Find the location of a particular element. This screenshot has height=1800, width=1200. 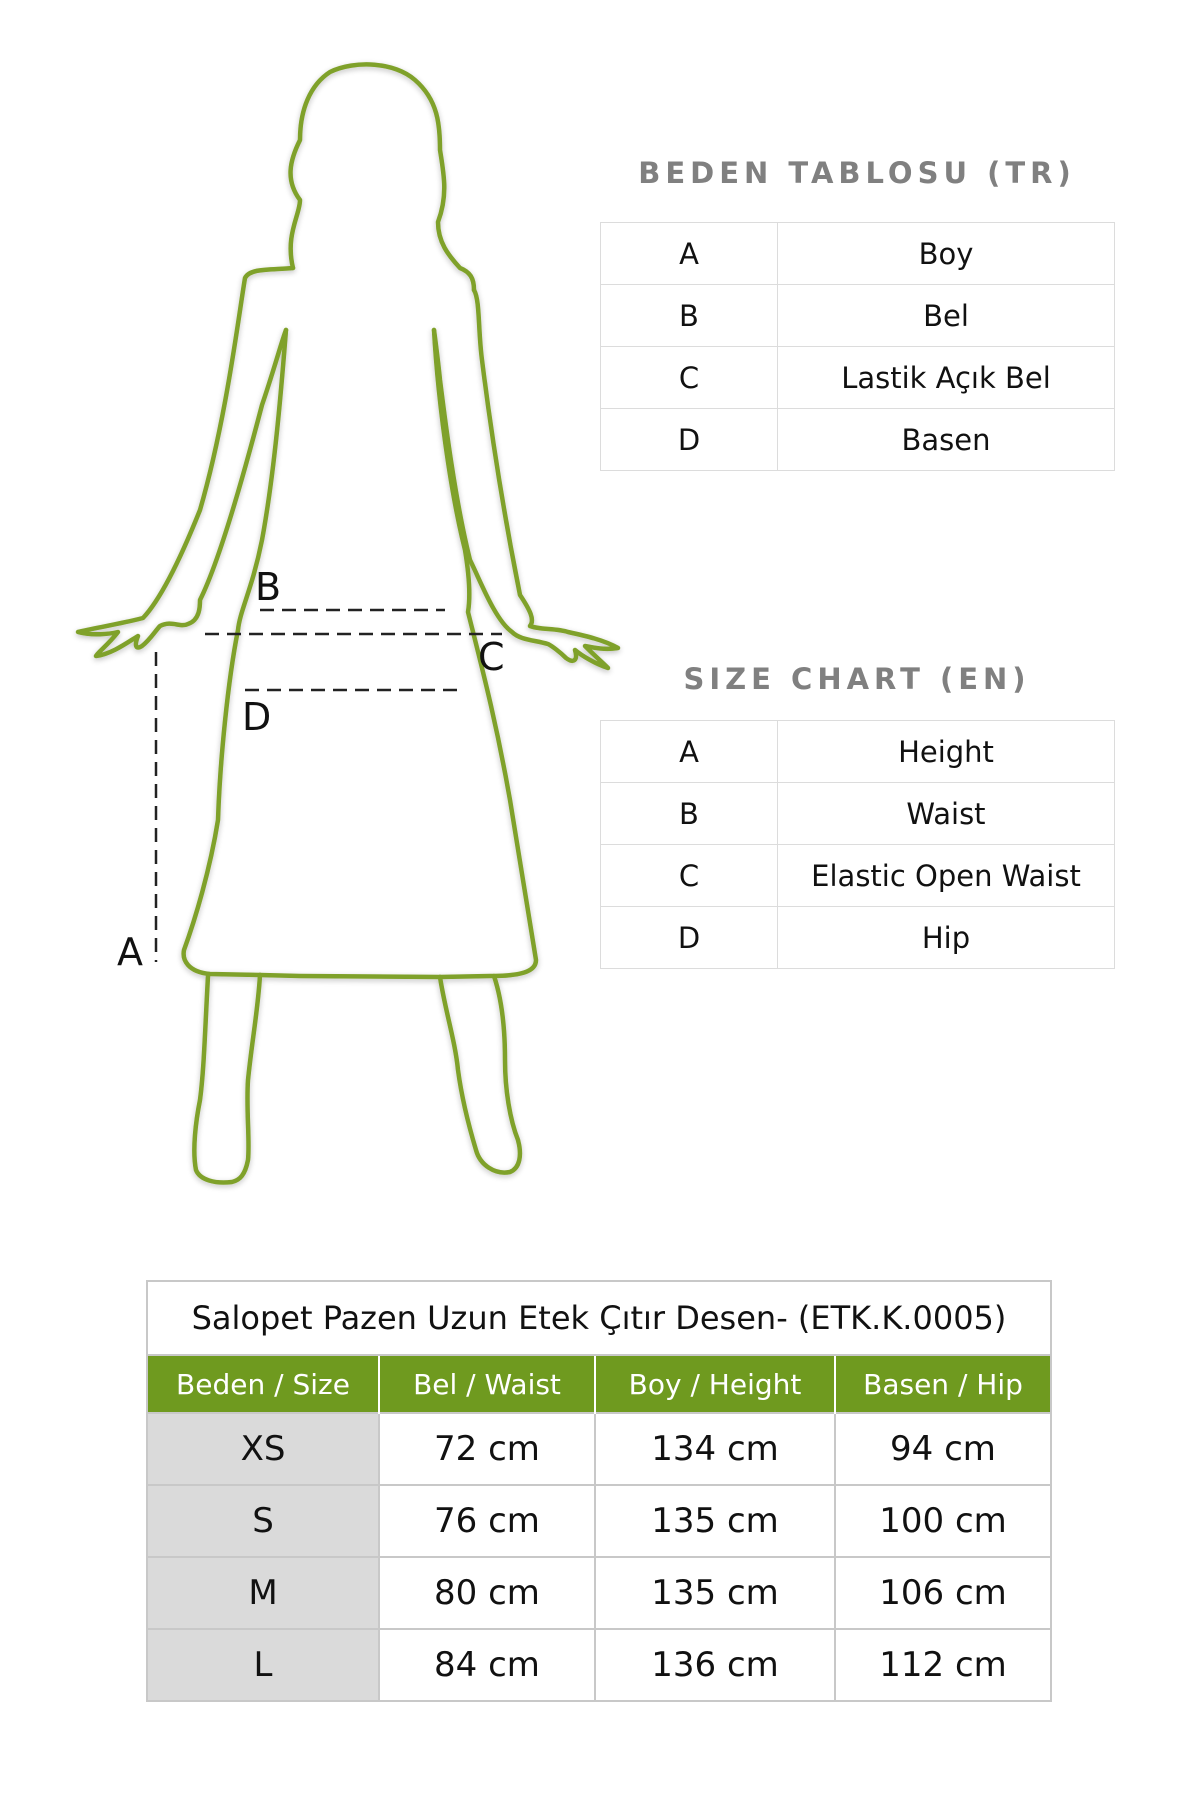

label-d: D is located at coordinates (256, 717).